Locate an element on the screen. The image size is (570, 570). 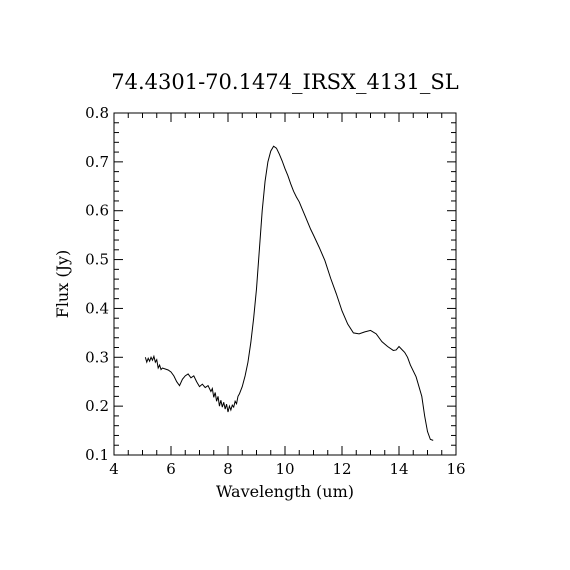
x-tick-label: 10 is located at coordinates (284, 469).